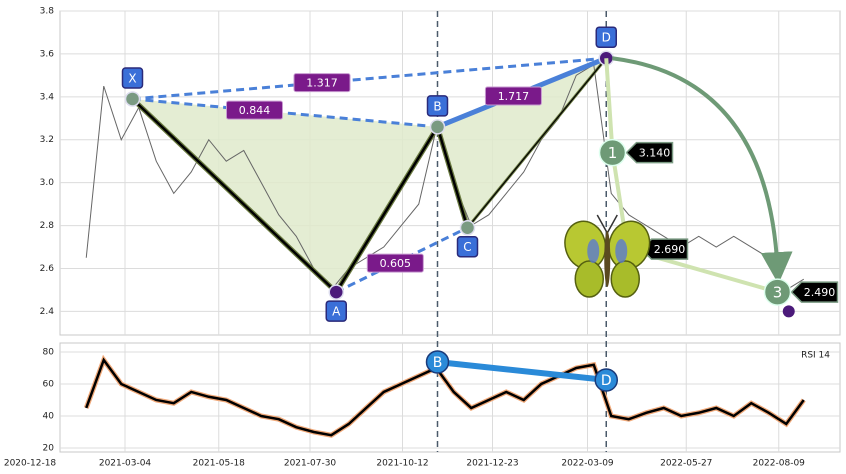  Describe the element at coordinates (402, 464) in the screenshot. I see `x-tick-label: 2021-10-12` at that location.